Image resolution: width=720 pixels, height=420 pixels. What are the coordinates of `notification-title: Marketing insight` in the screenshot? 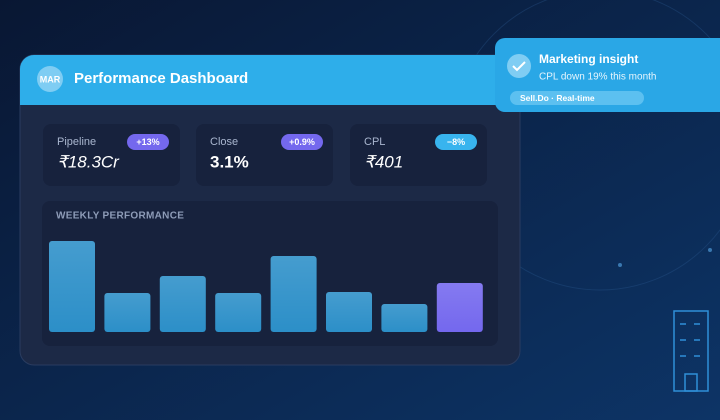 It's located at (588, 59).